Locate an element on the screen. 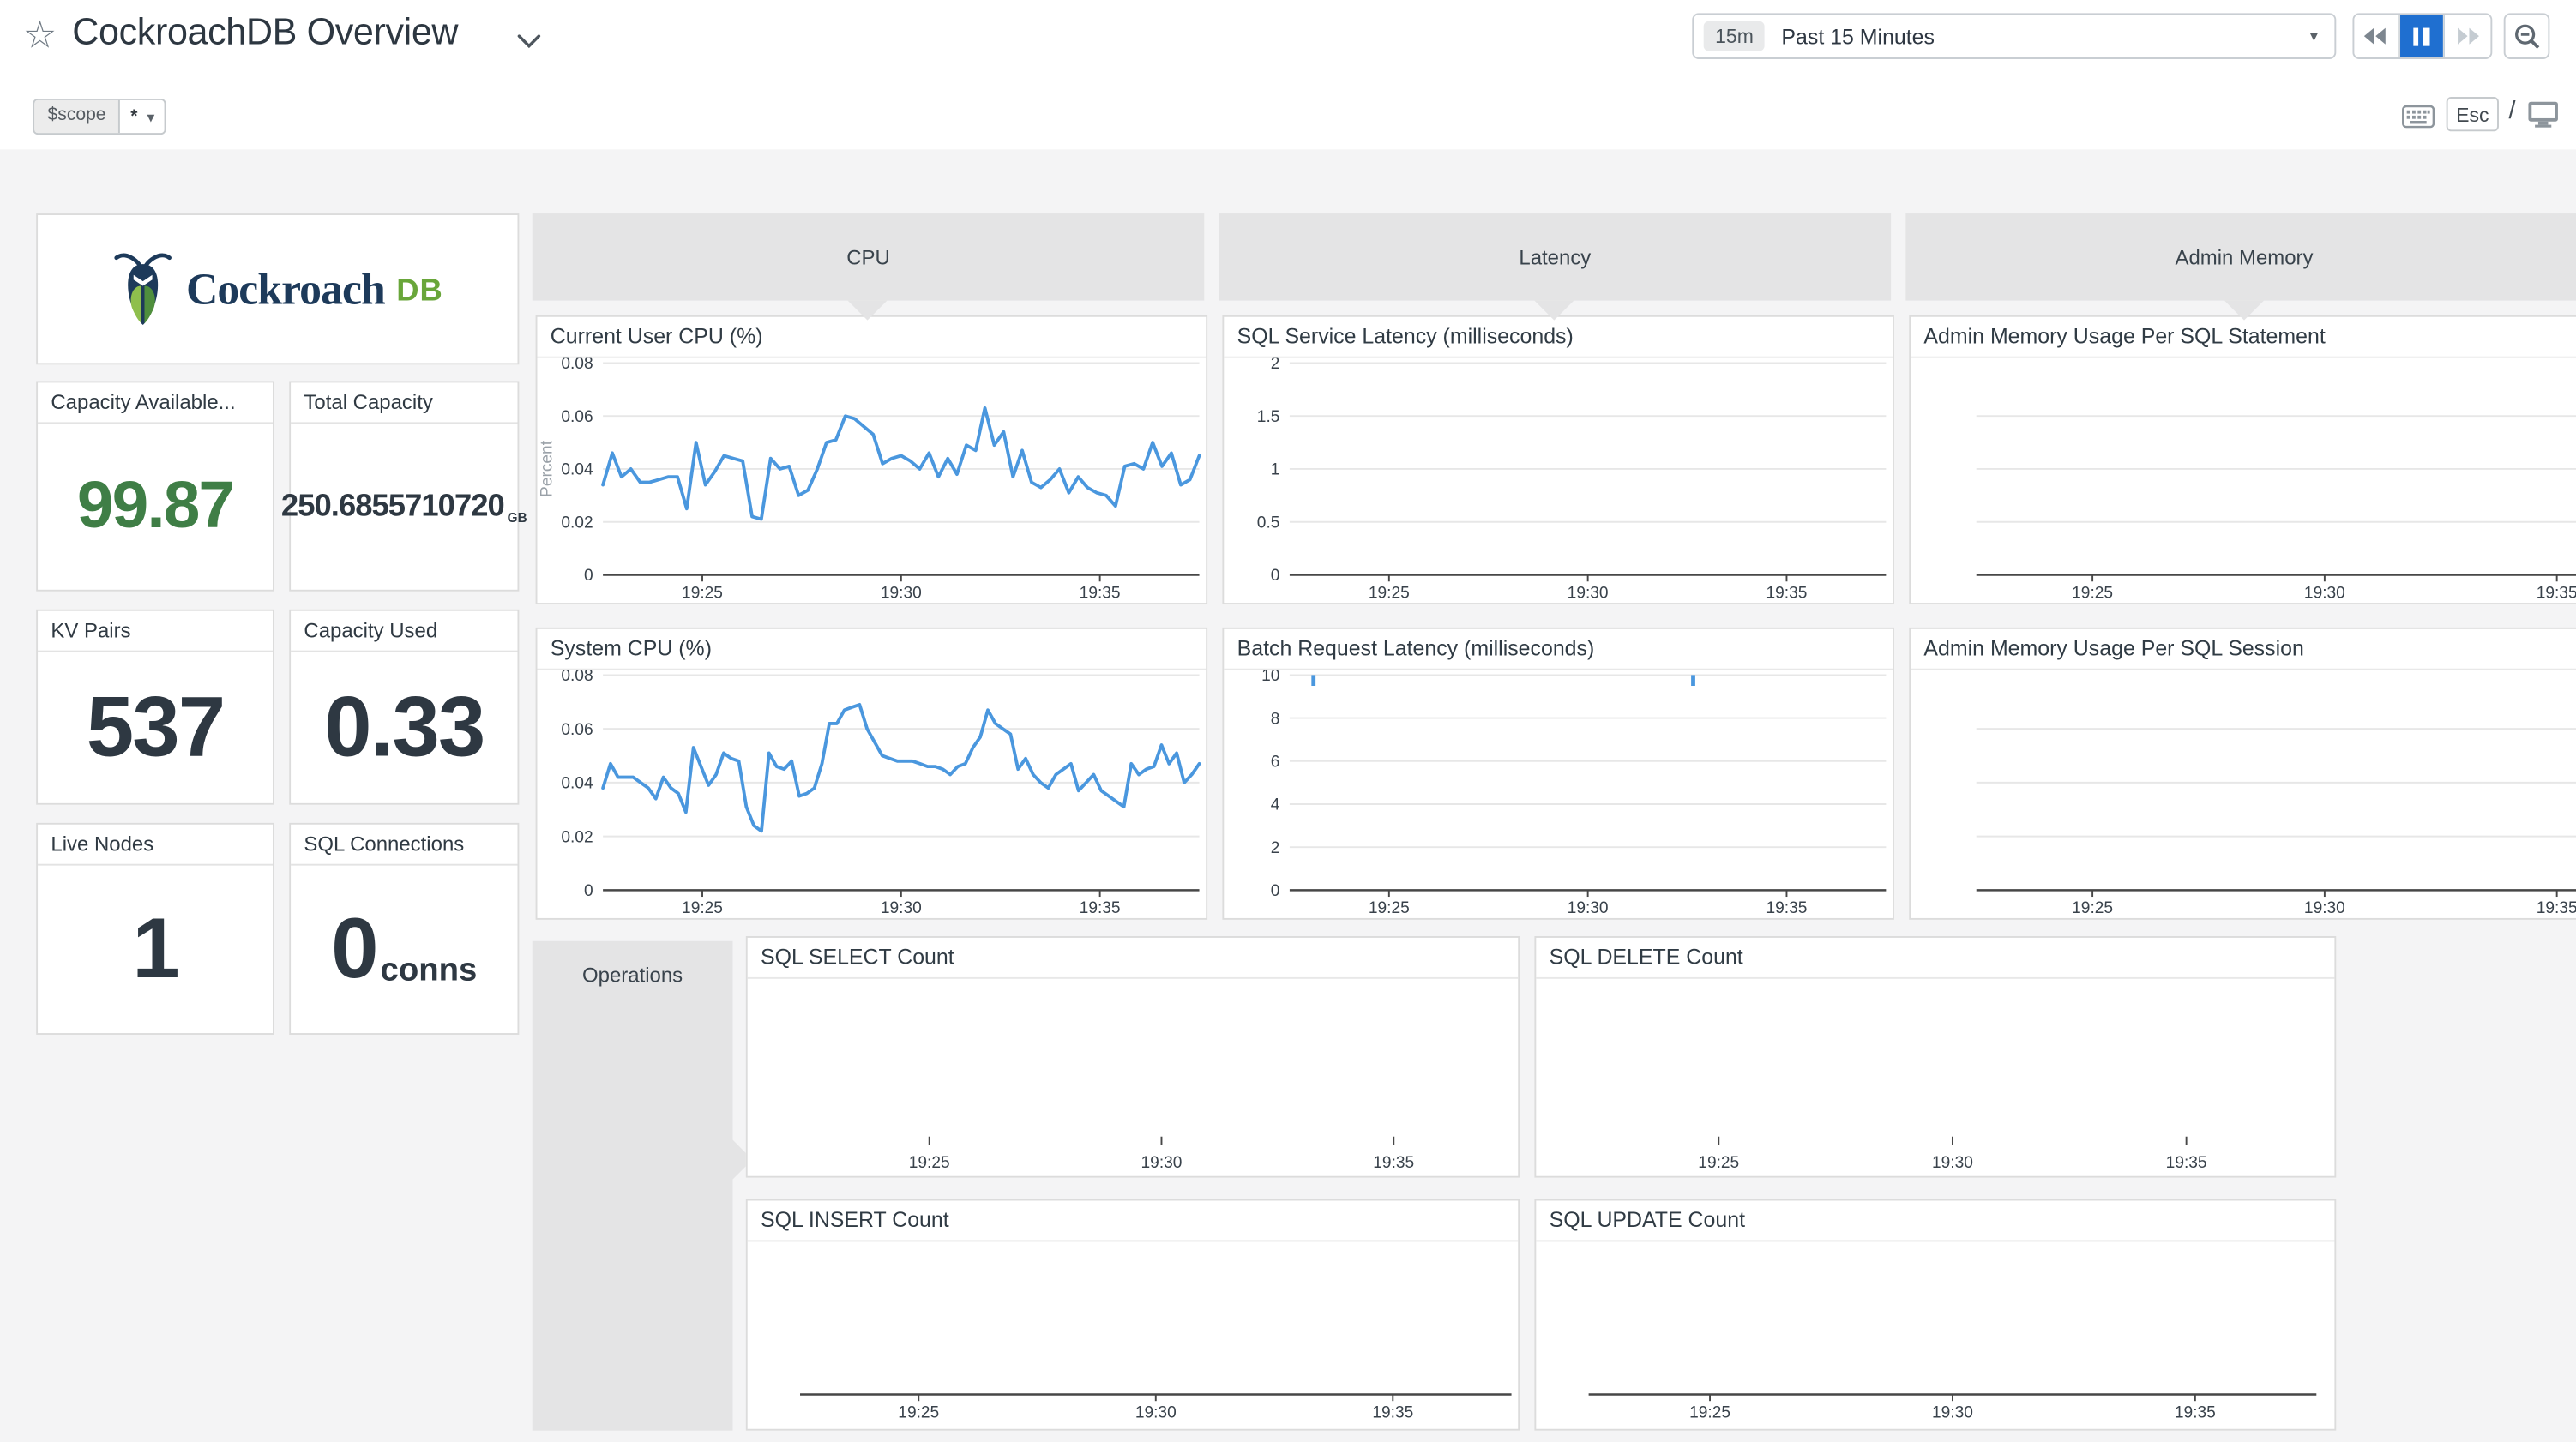 The width and height of the screenshot is (2576, 1442). chart-card-sql-update-count: SQL UPDATE Count 19:25 19:30 19:35 is located at coordinates (1935, 1315).